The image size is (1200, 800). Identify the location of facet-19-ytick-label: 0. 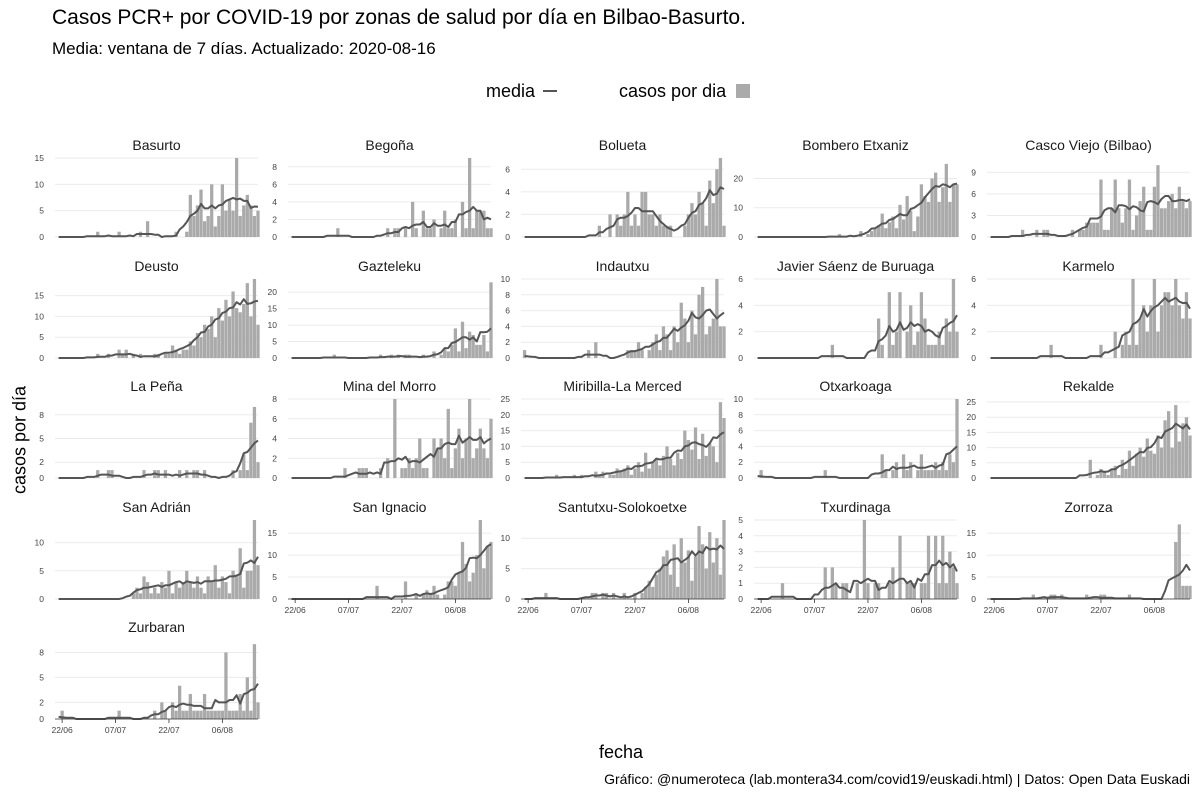
(973, 599).